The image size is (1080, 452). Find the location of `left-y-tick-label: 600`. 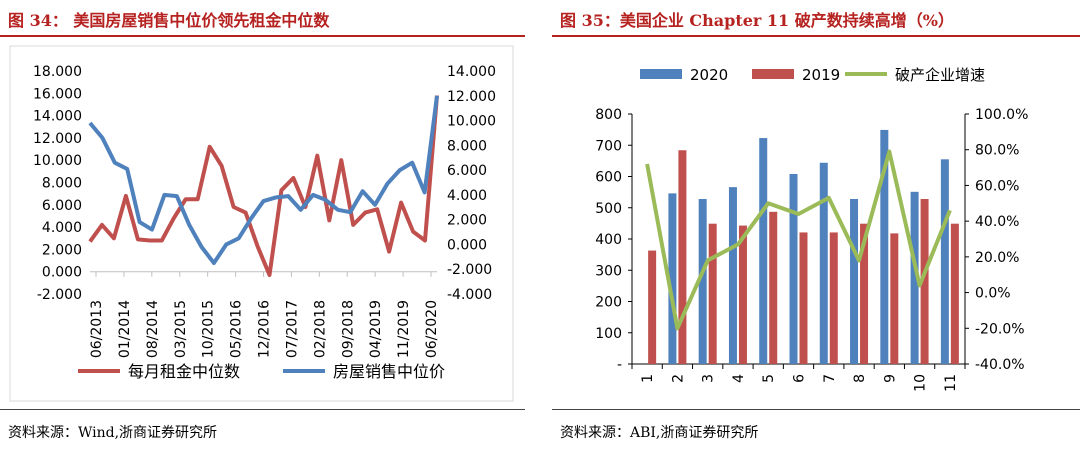

left-y-tick-label: 600 is located at coordinates (608, 178).